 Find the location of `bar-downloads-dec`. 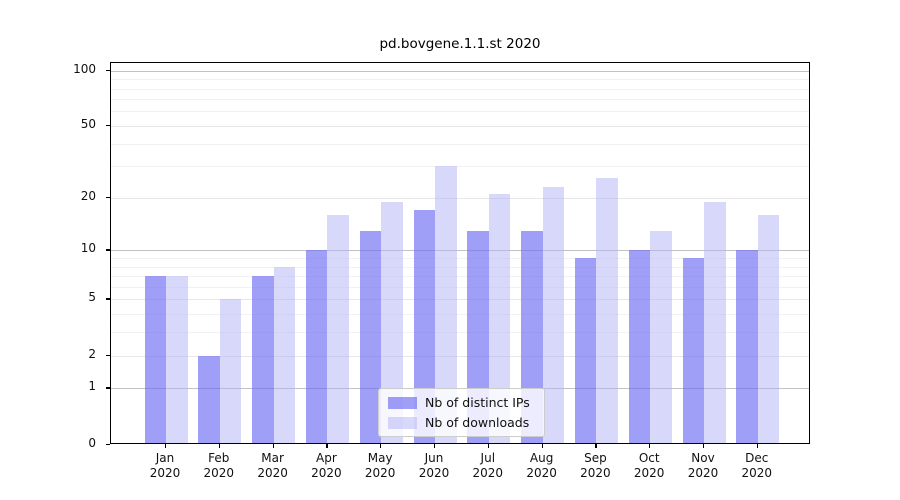

bar-downloads-dec is located at coordinates (768, 329).